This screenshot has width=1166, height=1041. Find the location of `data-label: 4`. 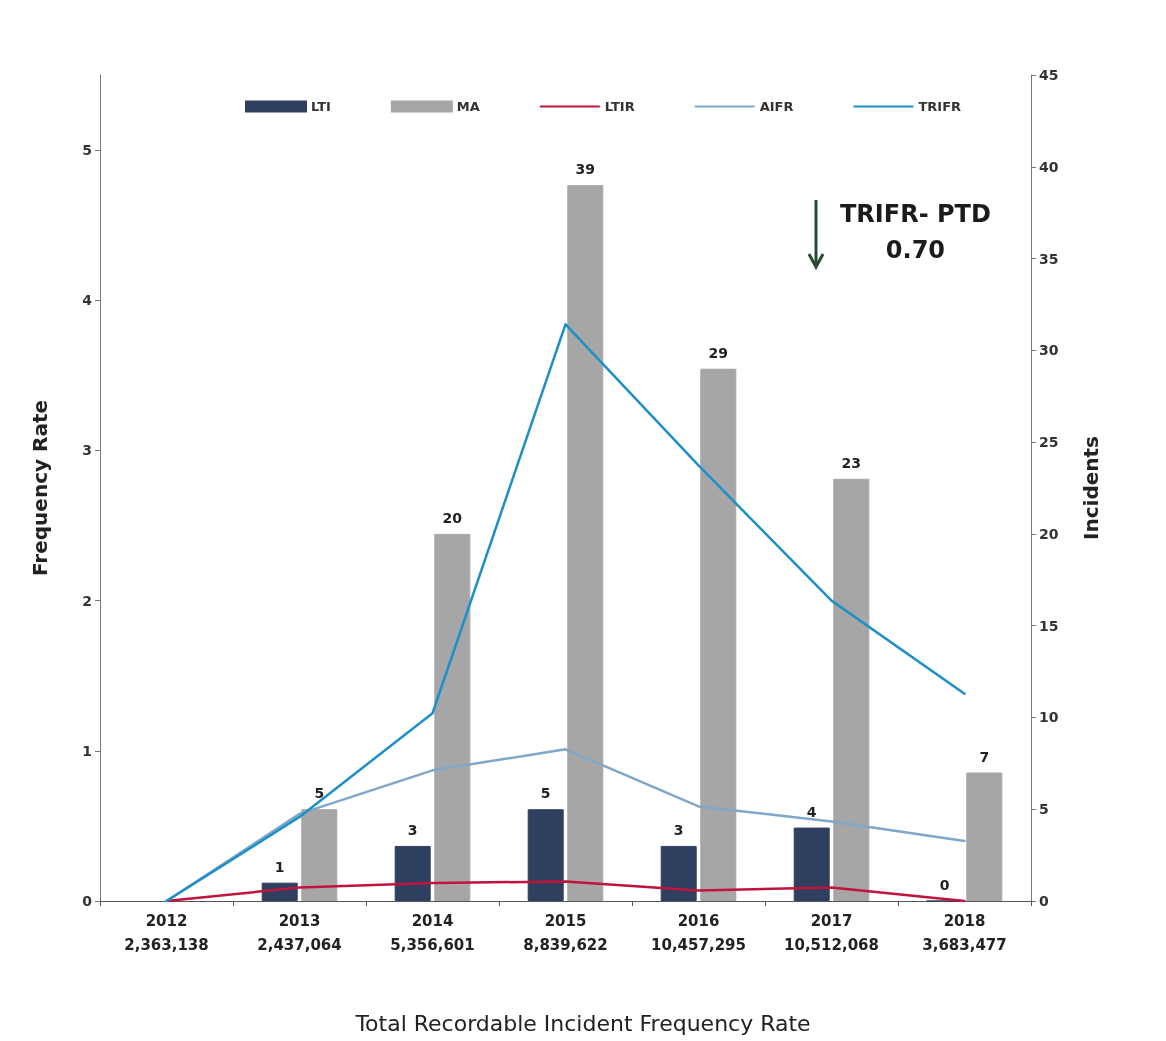

data-label: 4 is located at coordinates (811, 811).